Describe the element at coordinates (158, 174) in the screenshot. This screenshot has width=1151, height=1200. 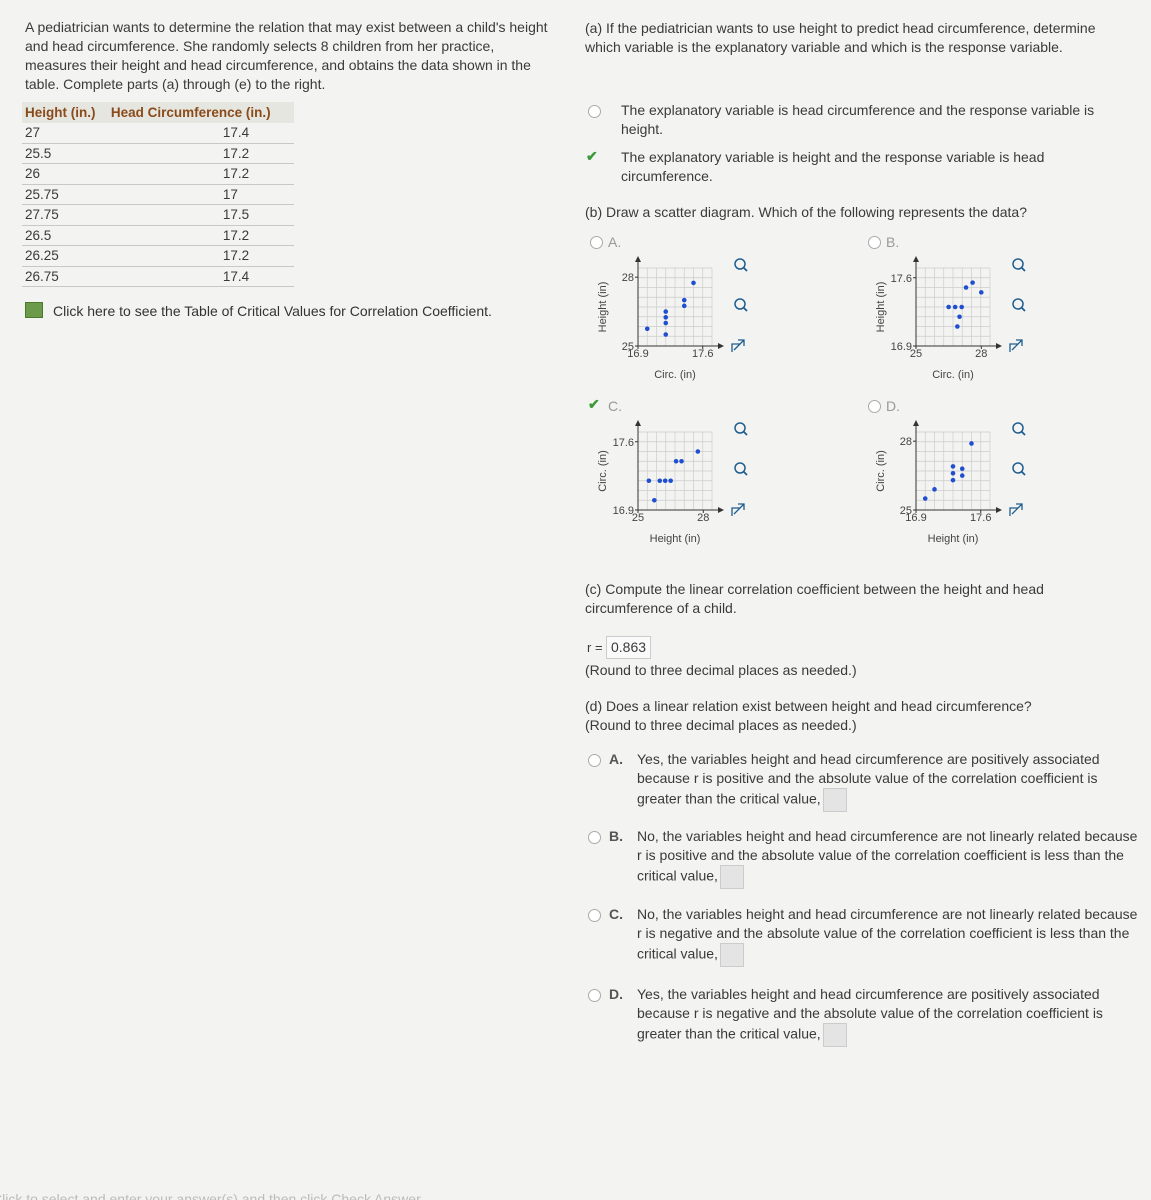
I see `table-row: 26 17.2` at that location.